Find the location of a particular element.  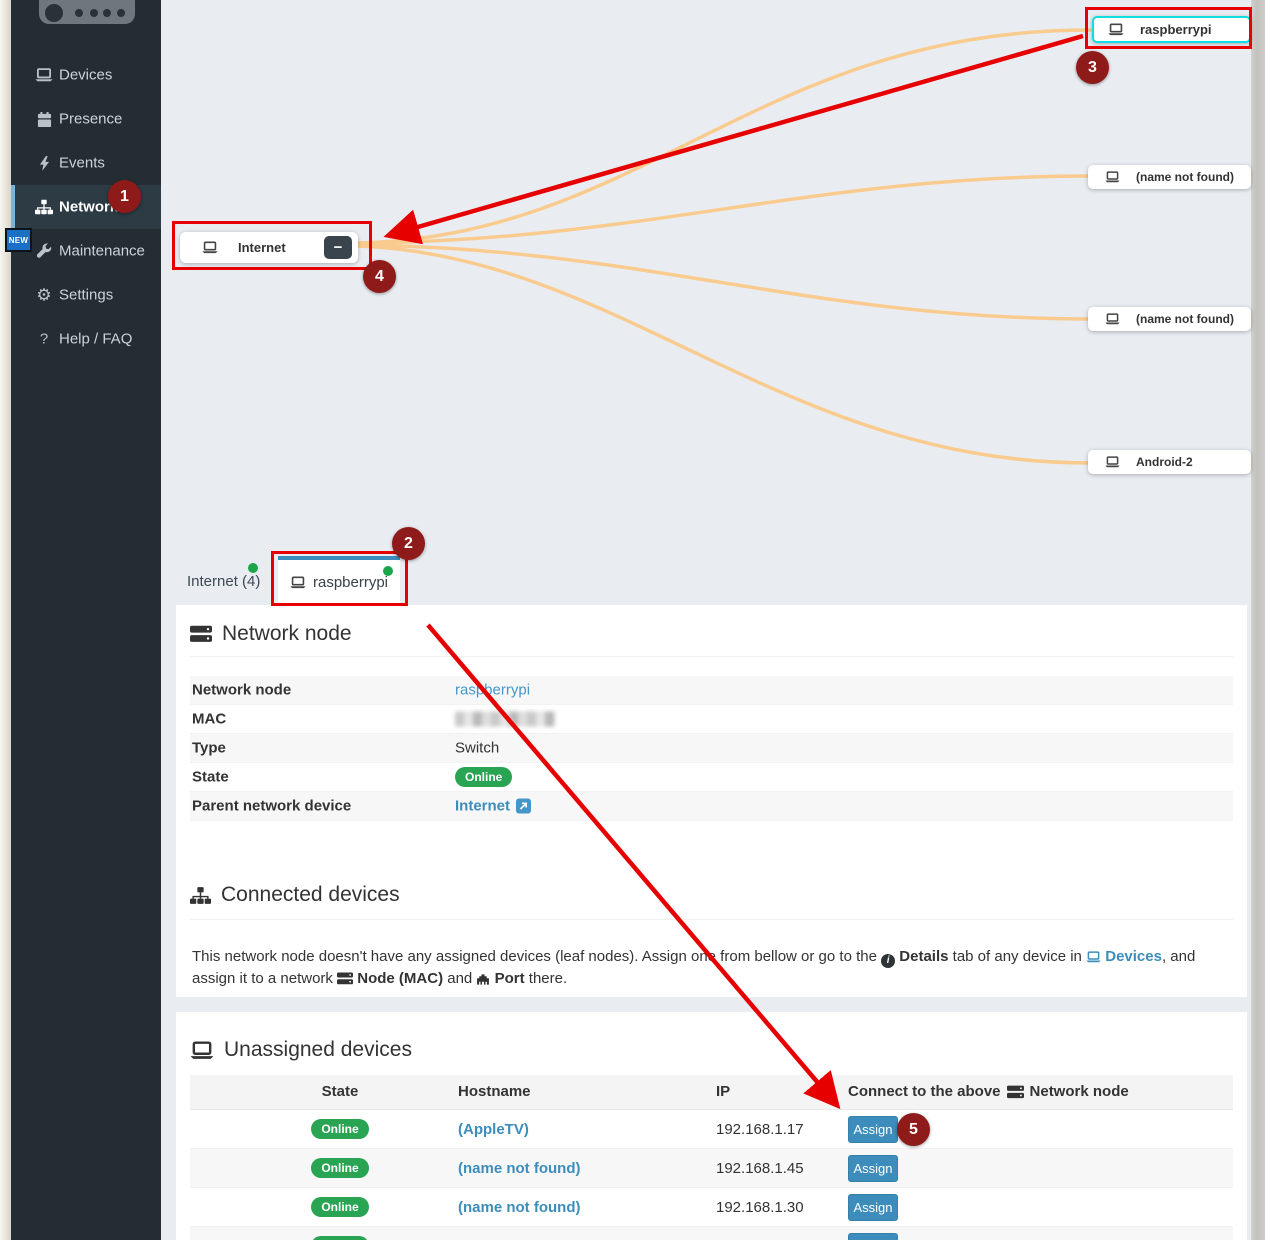

tab-internet: Internet (4) is located at coordinates (224, 581).